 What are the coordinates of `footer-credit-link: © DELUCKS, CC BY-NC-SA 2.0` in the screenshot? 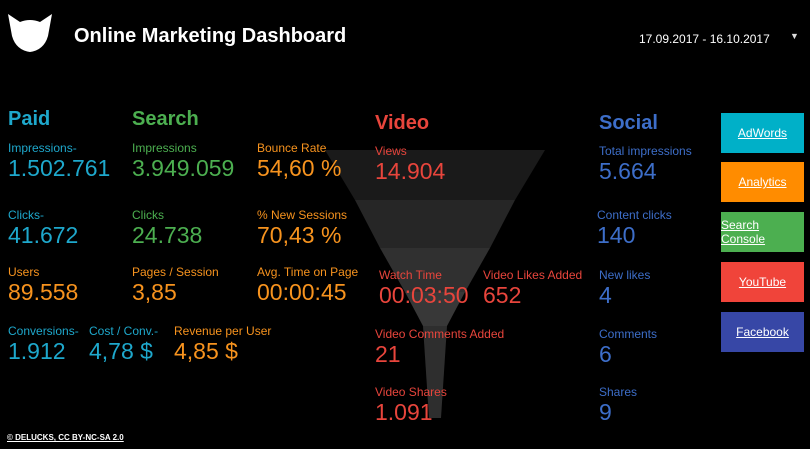 It's located at (65, 437).